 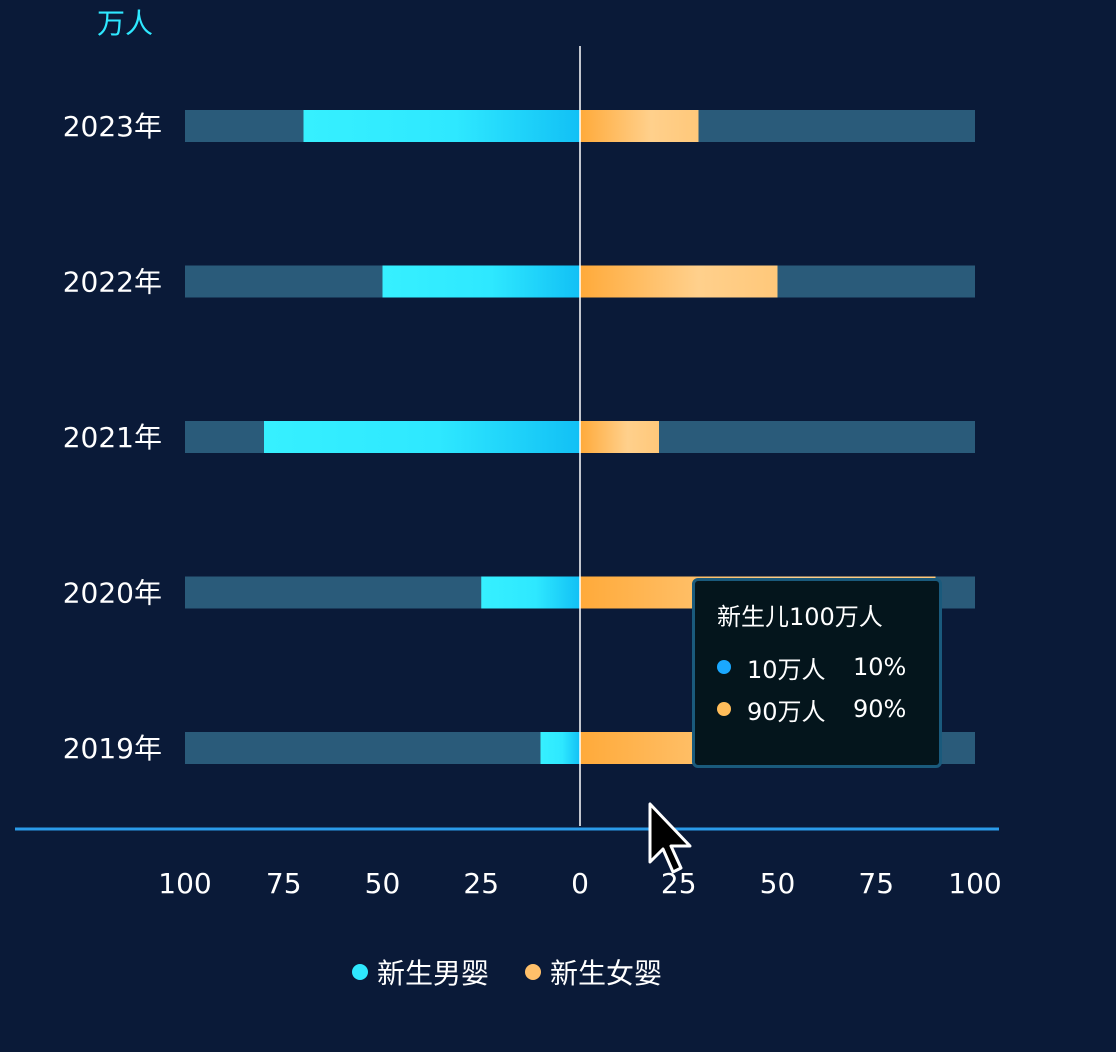 I want to click on tooltip-row: 90万人 90%, so click(x=817, y=709).